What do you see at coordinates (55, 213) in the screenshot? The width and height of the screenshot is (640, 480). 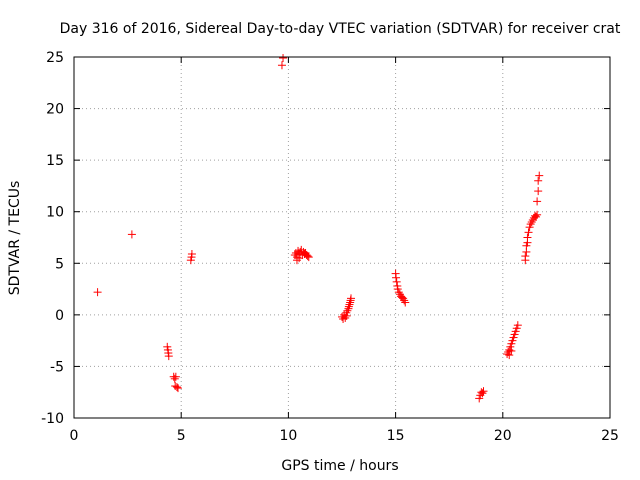 I see `y-tick-label: 10` at bounding box center [55, 213].